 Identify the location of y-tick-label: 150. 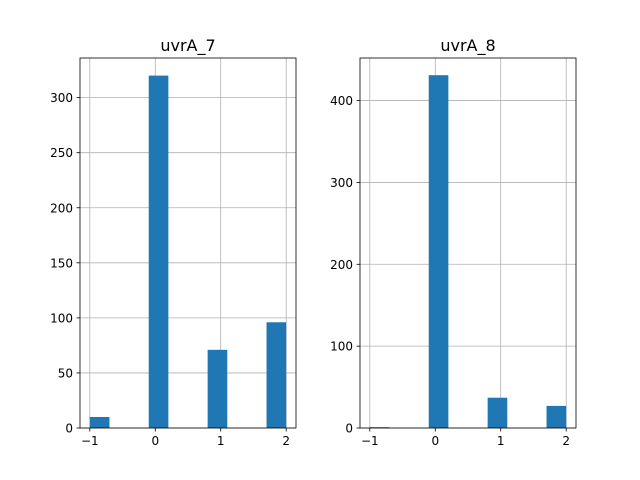
(61, 263).